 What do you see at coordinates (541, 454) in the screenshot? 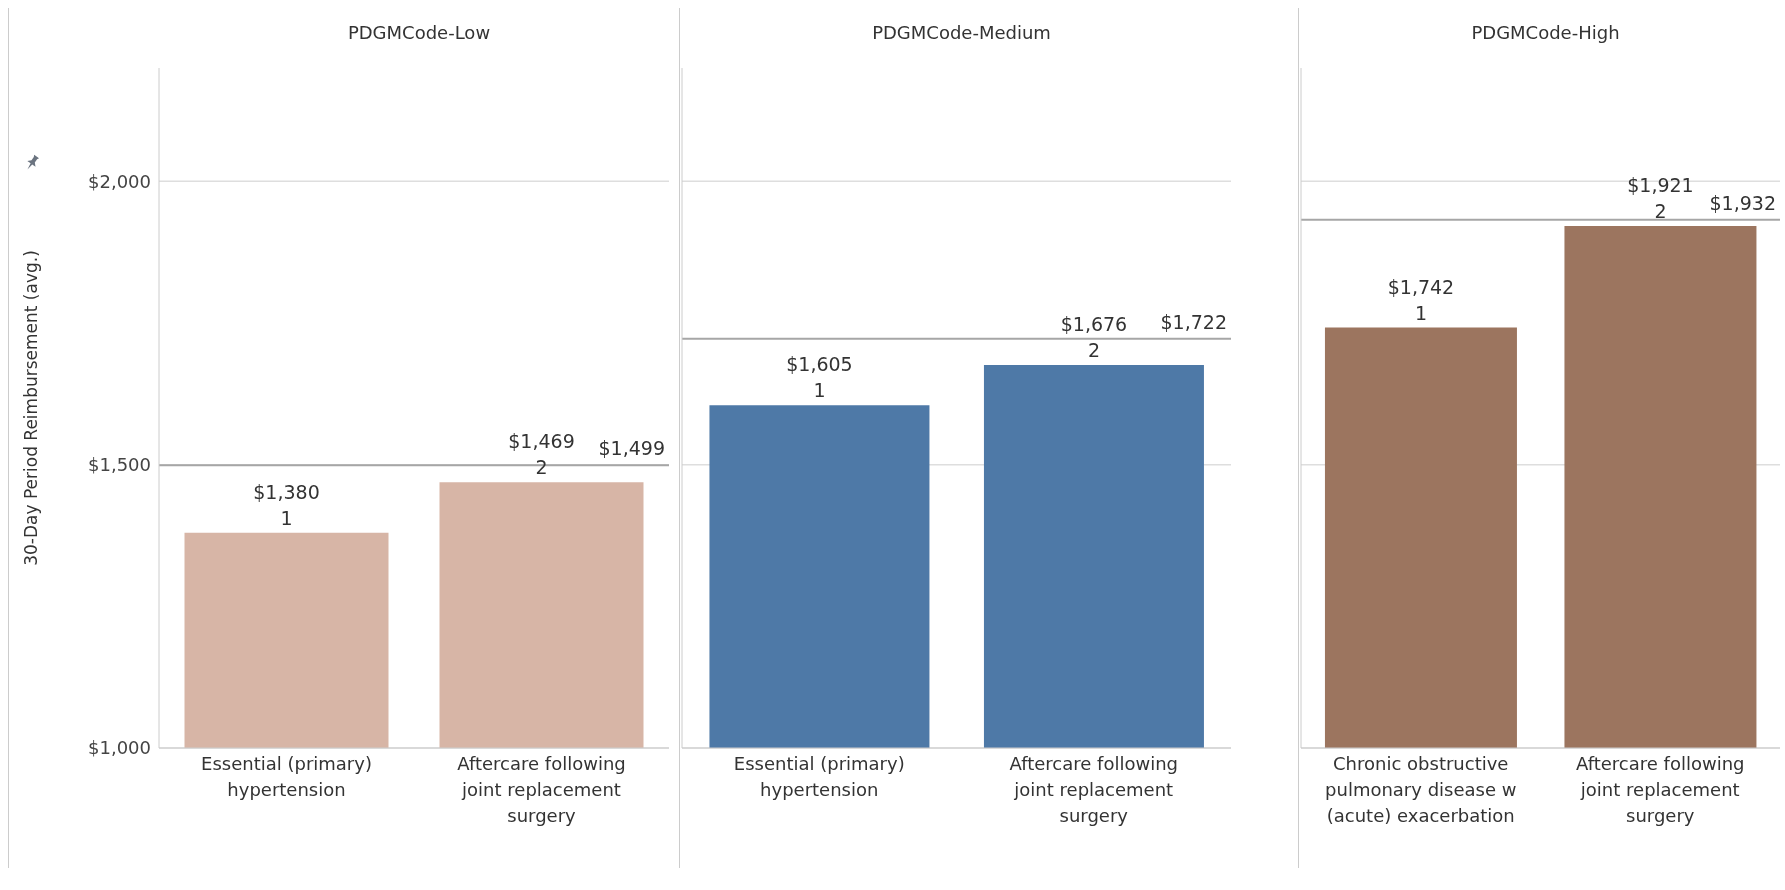
I see `data-label: $1,469 2` at bounding box center [541, 454].